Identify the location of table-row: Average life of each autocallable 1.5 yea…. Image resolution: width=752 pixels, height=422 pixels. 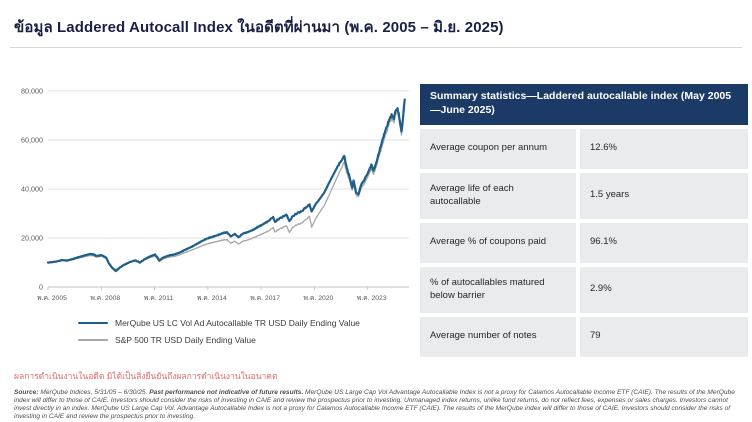
(584, 195).